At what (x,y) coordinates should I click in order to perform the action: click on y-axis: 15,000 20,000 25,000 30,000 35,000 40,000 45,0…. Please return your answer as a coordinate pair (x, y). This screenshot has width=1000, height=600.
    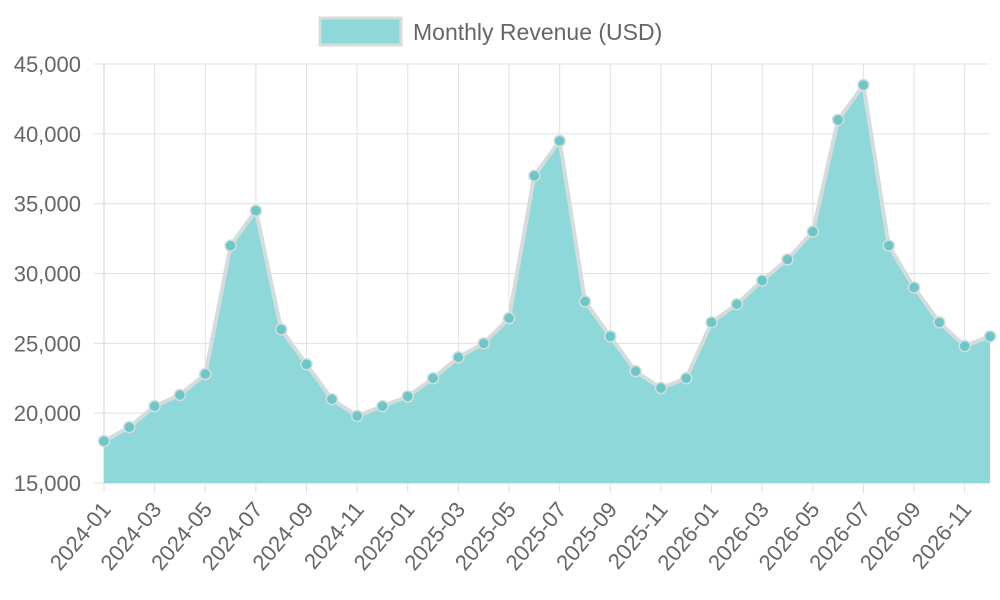
    Looking at the image, I should click on (47, 274).